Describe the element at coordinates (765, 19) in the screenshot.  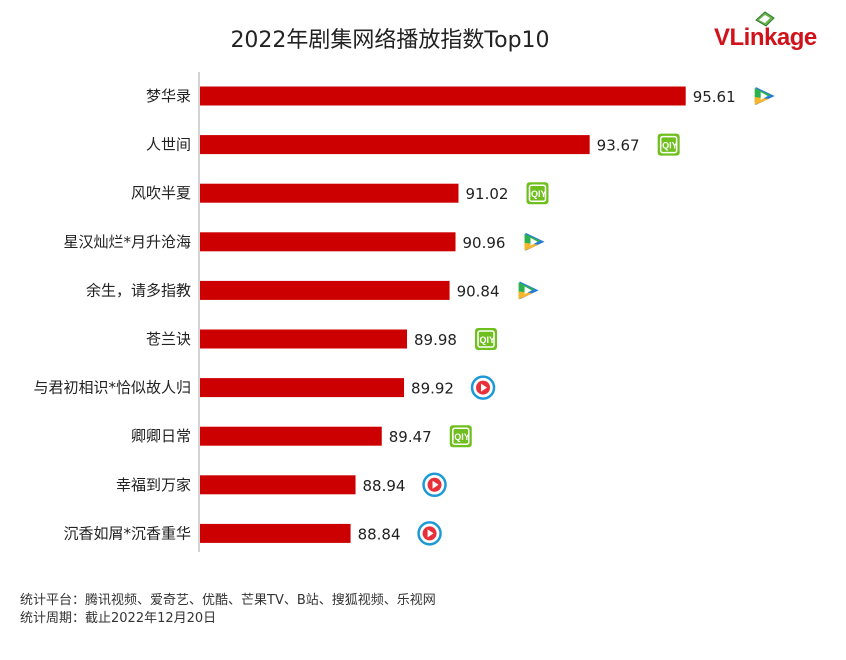
I see `logo-mark-icon` at that location.